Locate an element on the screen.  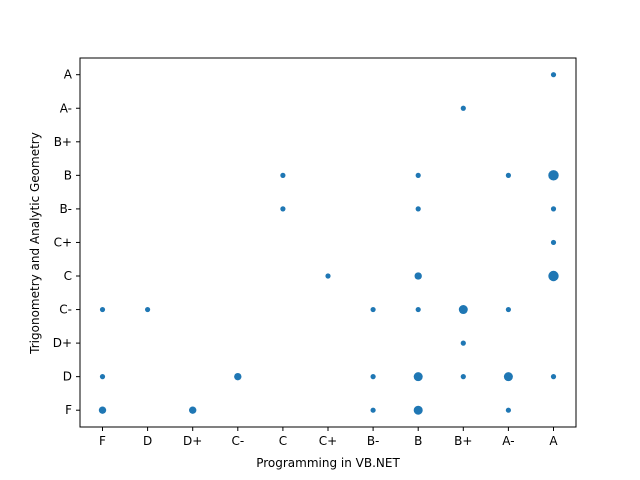
y-tick-label: C+ is located at coordinates (63, 242).